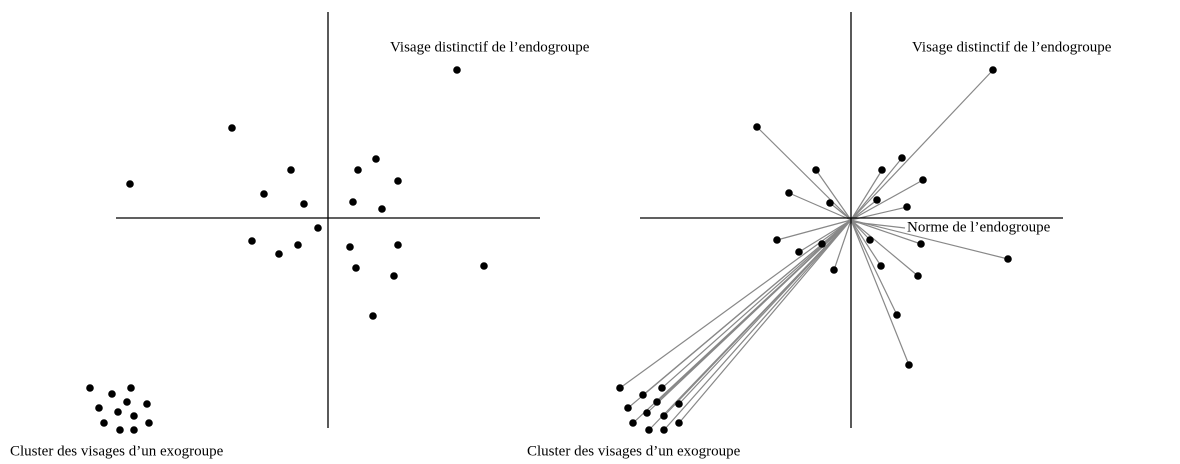 The height and width of the screenshot is (464, 1180). Describe the element at coordinates (979, 227) in the screenshot. I see `center-label: Norme de l’endogroupe` at that location.